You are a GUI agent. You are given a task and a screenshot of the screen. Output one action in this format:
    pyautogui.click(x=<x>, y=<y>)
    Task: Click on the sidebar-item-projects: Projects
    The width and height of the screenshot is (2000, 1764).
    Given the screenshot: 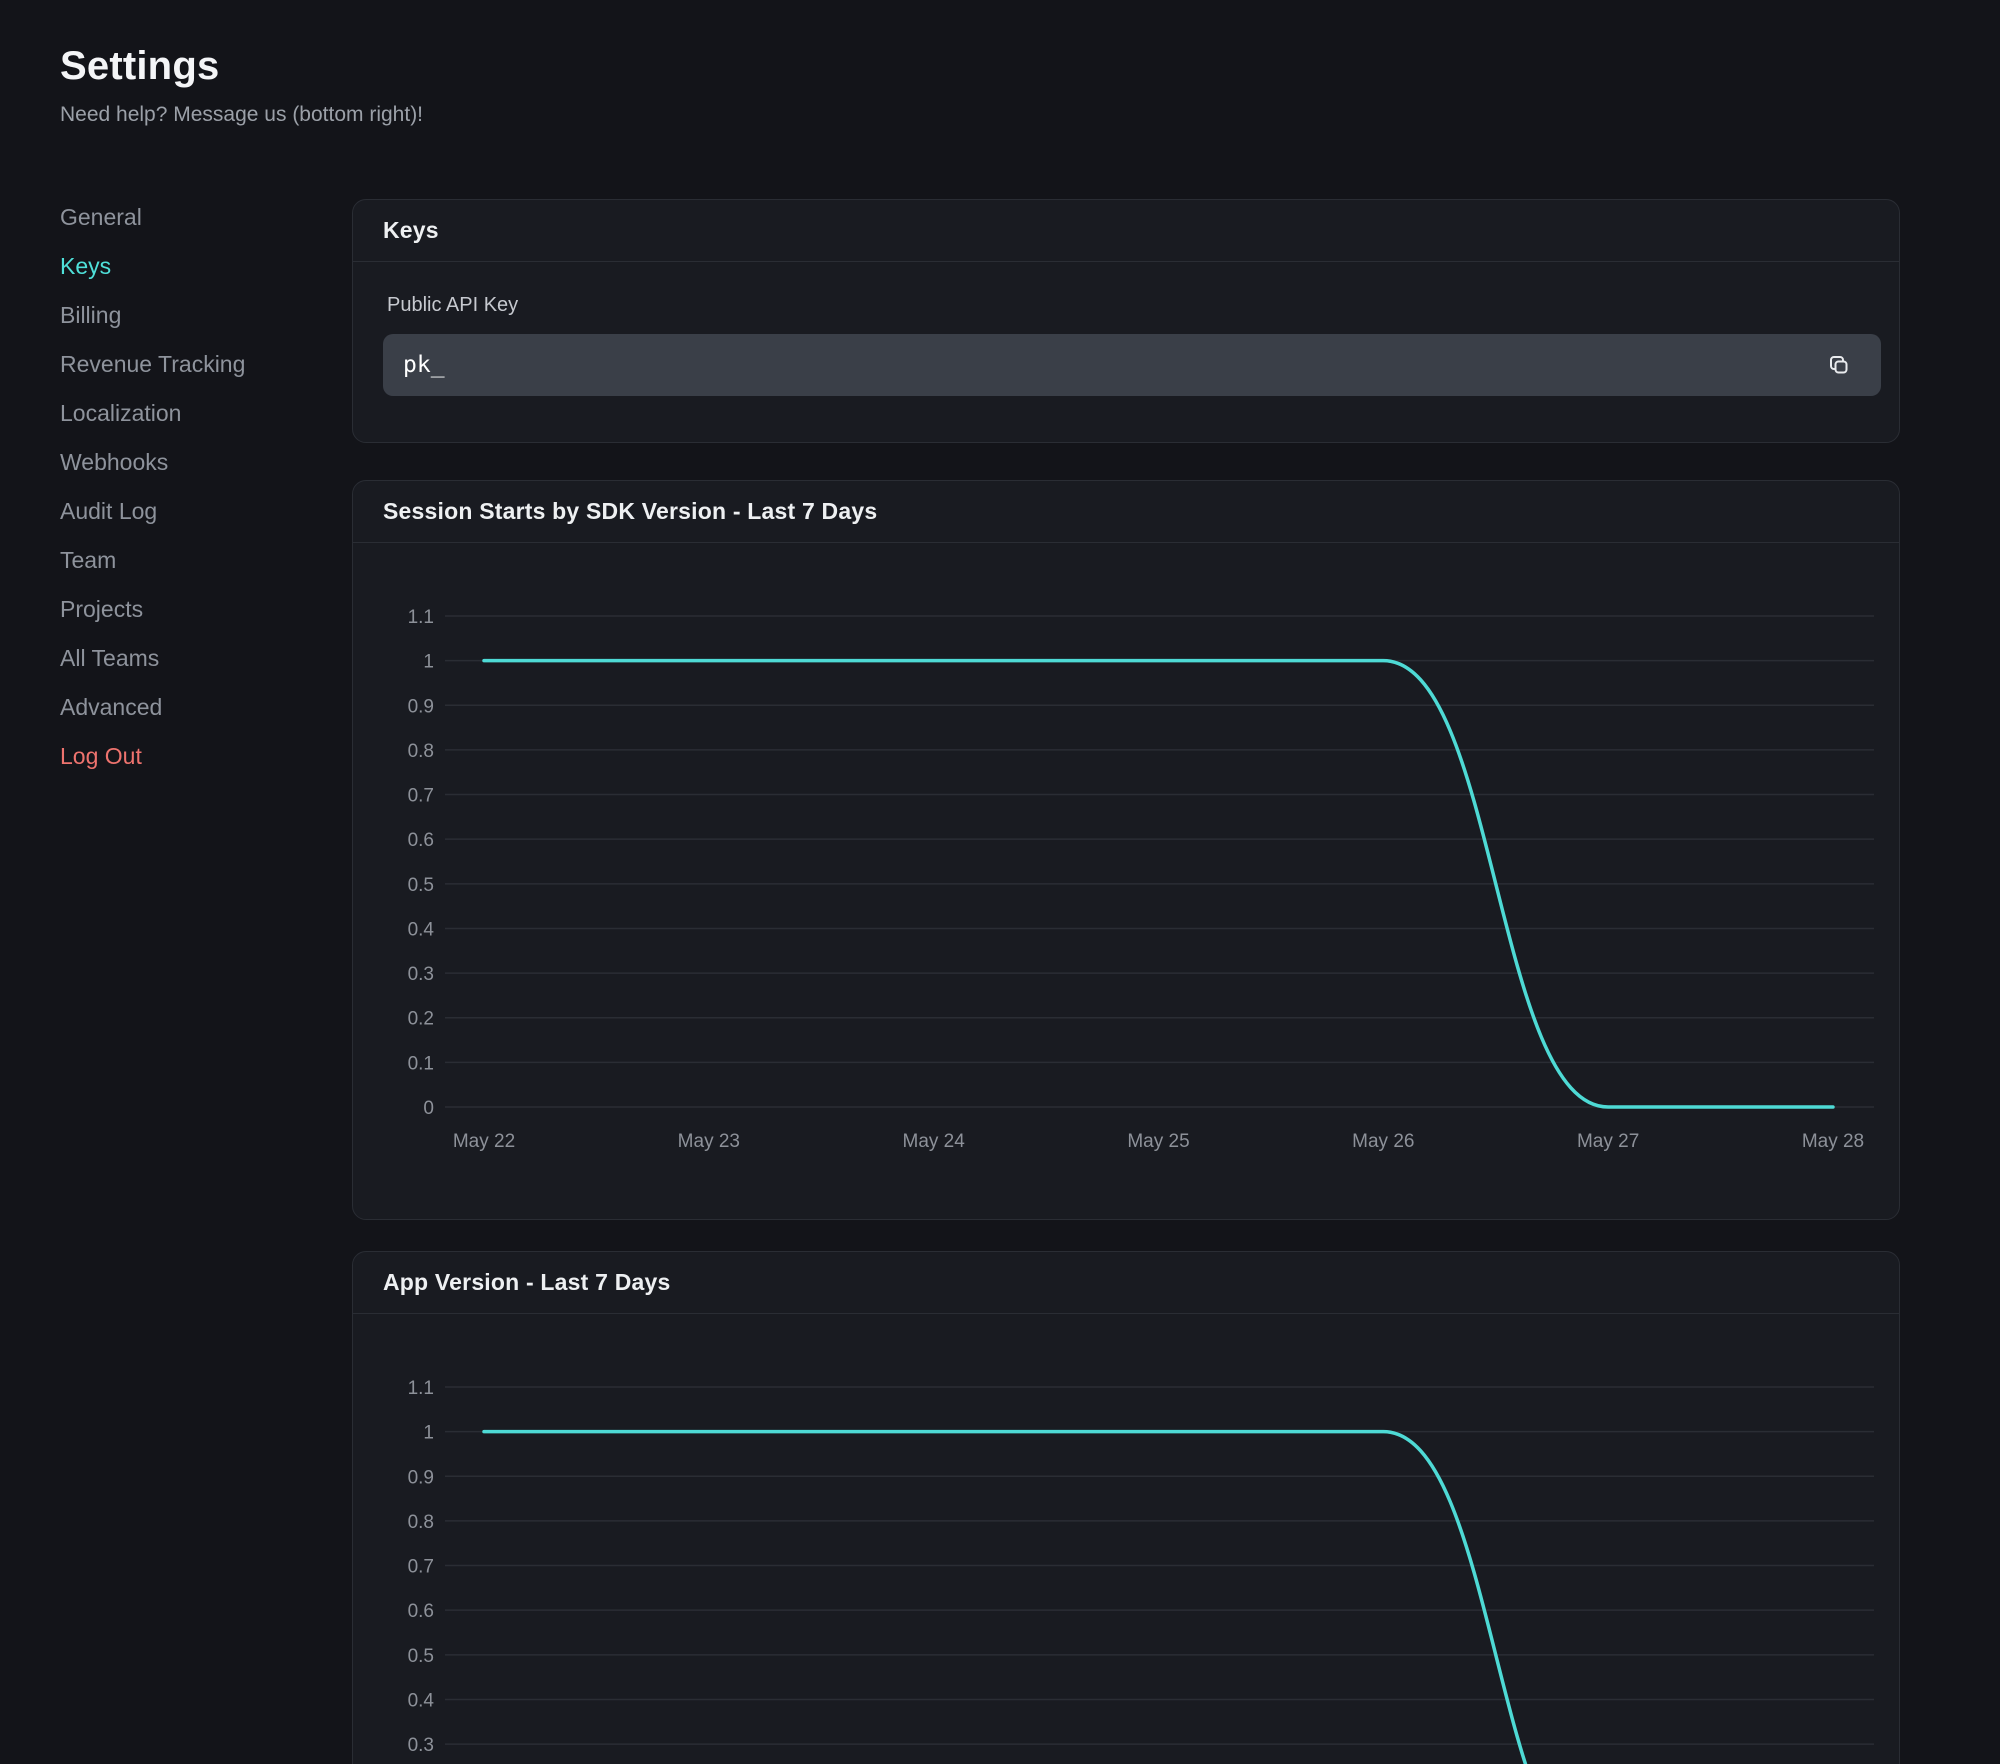 What is the action you would take?
    pyautogui.click(x=102, y=609)
    